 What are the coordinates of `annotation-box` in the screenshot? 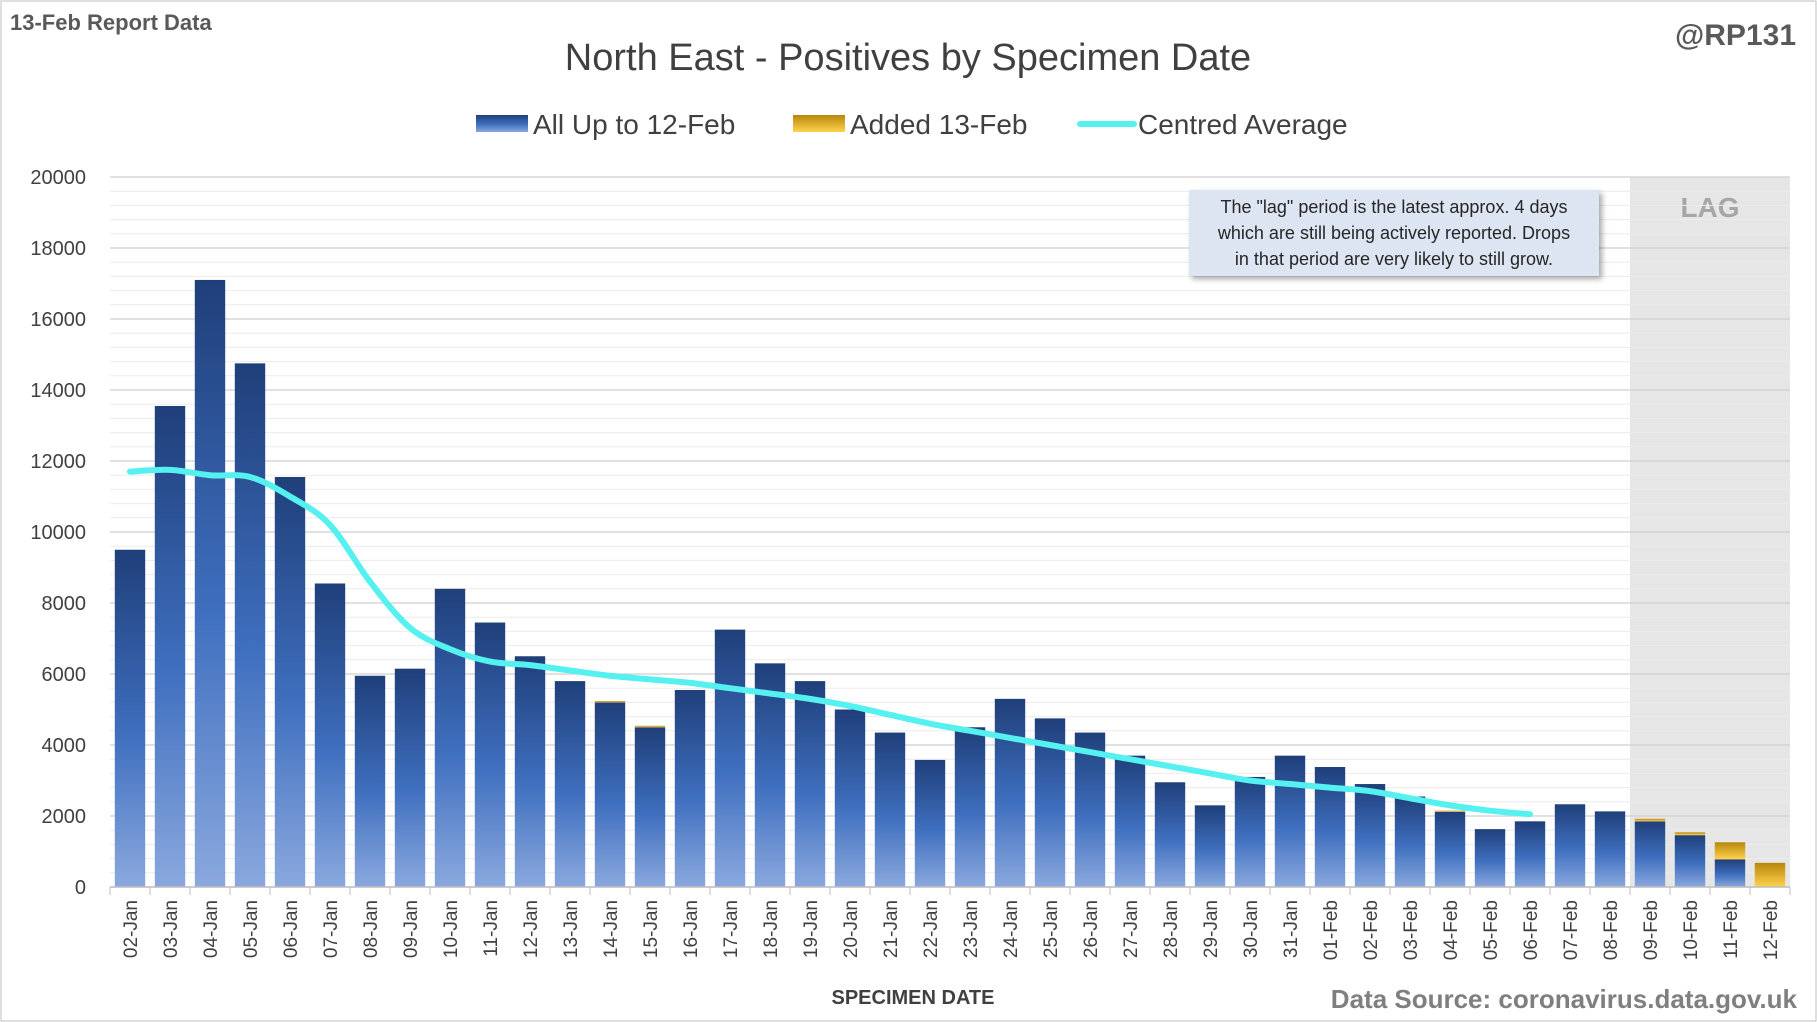 It's located at (1394, 233).